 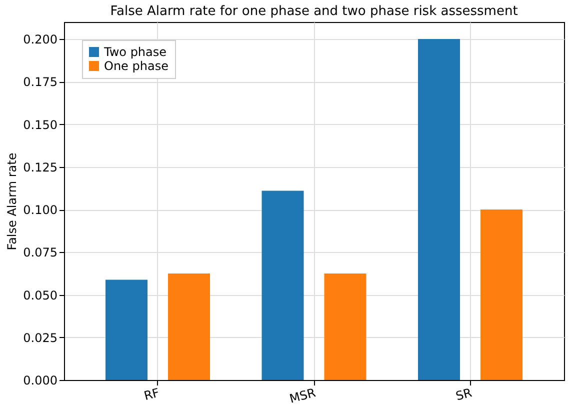 I want to click on y-tick-label: 0.050, so click(x=40, y=295).